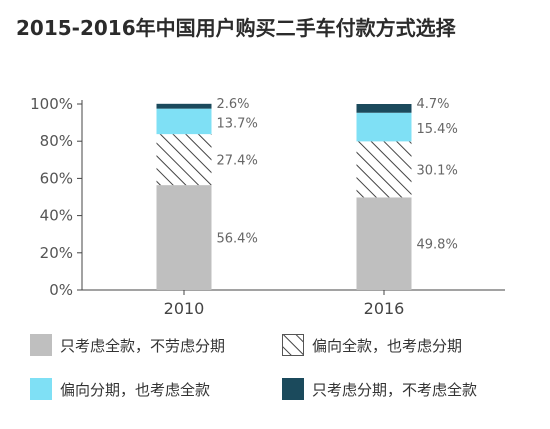 Image resolution: width=550 pixels, height=429 pixels. What do you see at coordinates (56, 178) in the screenshot?
I see `y-tick-label: 60%` at bounding box center [56, 178].